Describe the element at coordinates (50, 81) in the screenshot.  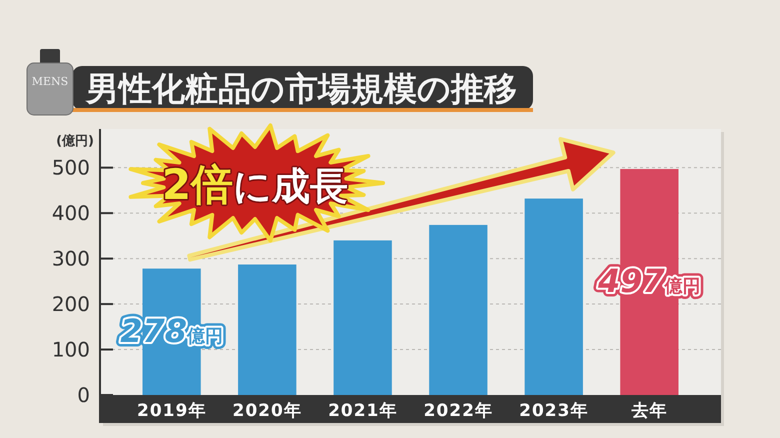
I see `text: MENS` at that location.